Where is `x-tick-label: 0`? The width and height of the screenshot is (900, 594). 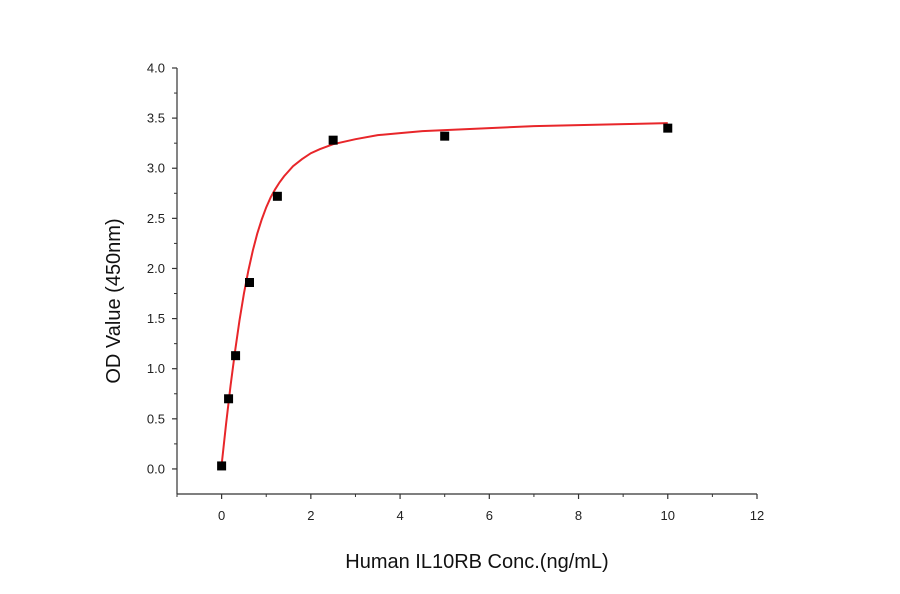
x-tick-label: 0 is located at coordinates (221, 515).